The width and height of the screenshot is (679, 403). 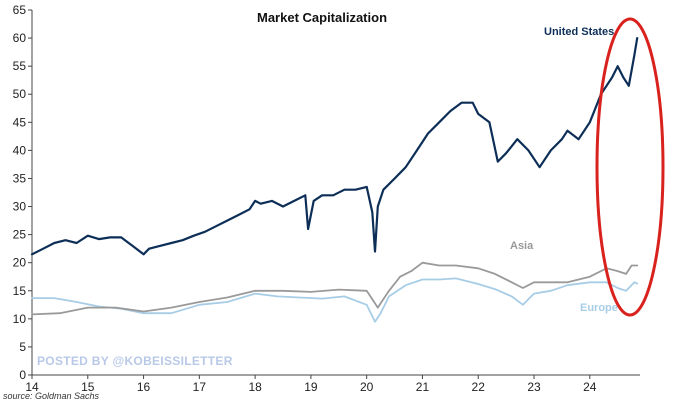 What do you see at coordinates (579, 32) in the screenshot?
I see `series-label-united-states: United States` at bounding box center [579, 32].